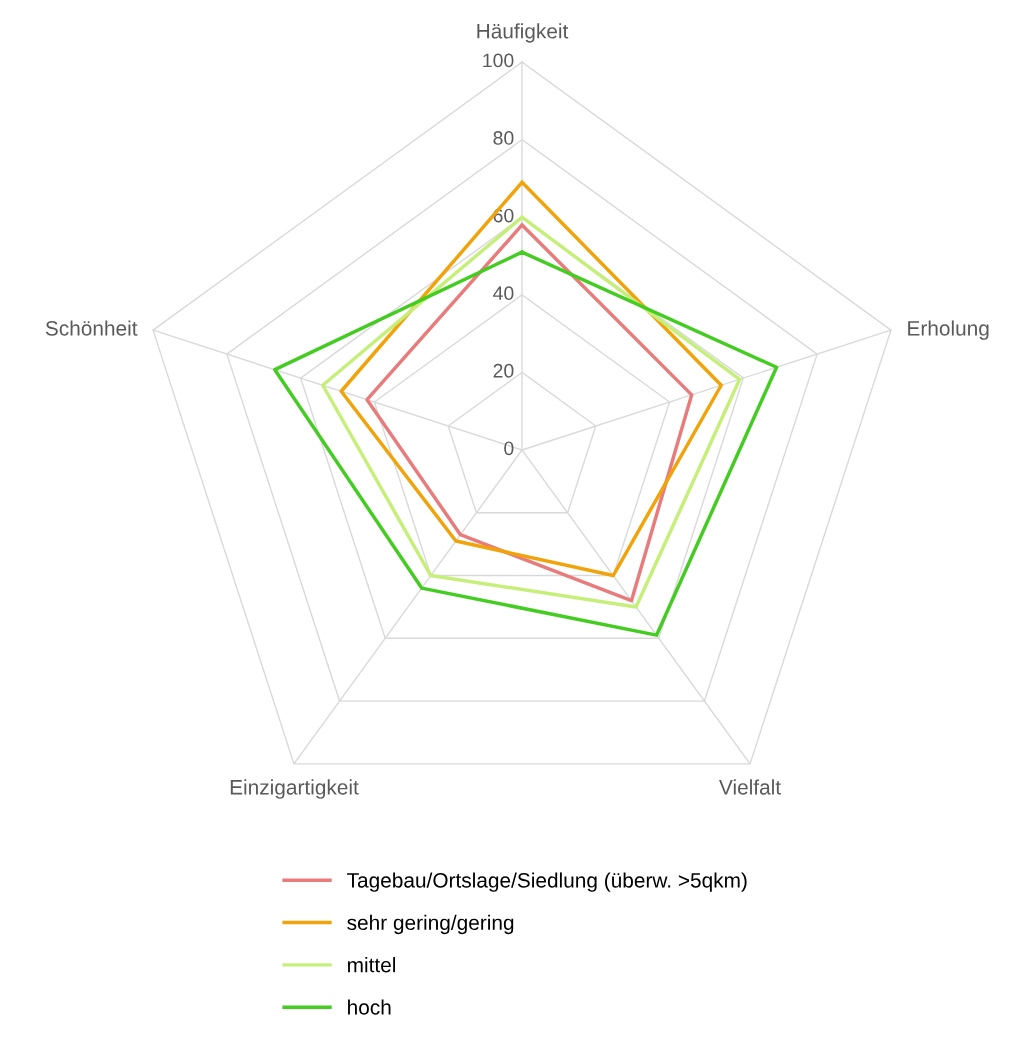 The width and height of the screenshot is (1032, 1048). What do you see at coordinates (294, 789) in the screenshot?
I see `spoke-label: Einzigartigkeit` at bounding box center [294, 789].